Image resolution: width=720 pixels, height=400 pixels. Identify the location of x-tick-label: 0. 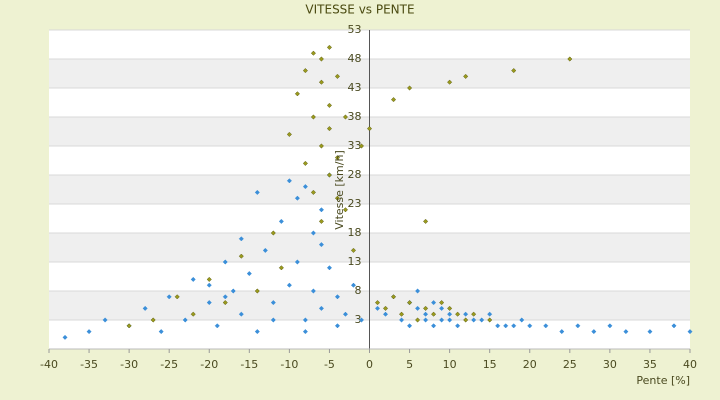
(369, 364).